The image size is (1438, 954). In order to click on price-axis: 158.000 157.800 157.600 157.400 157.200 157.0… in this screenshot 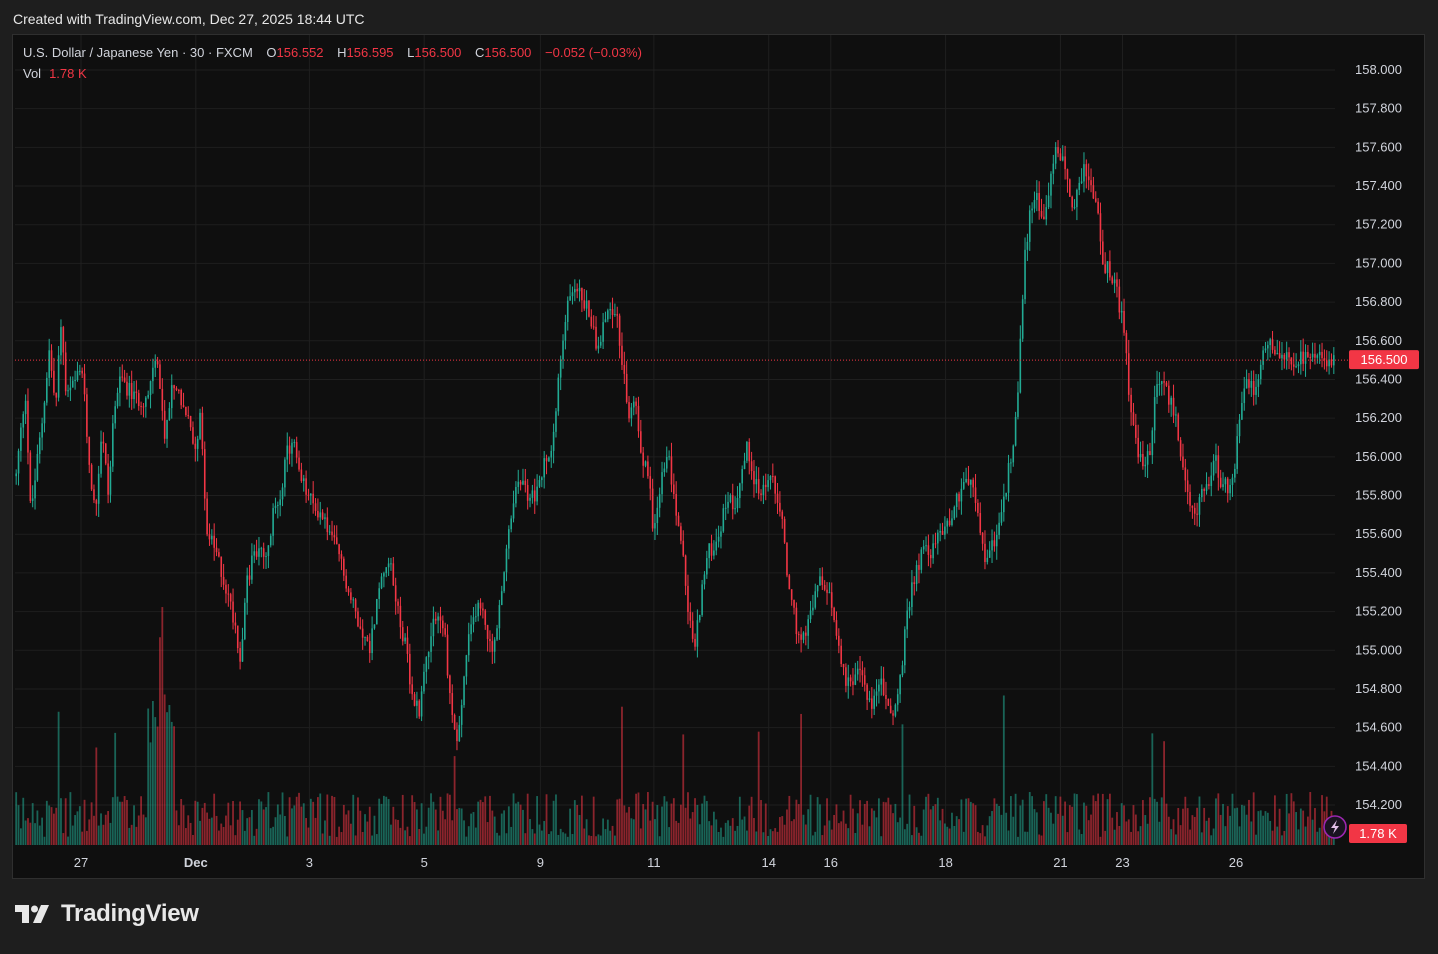, I will do `click(1378, 437)`.